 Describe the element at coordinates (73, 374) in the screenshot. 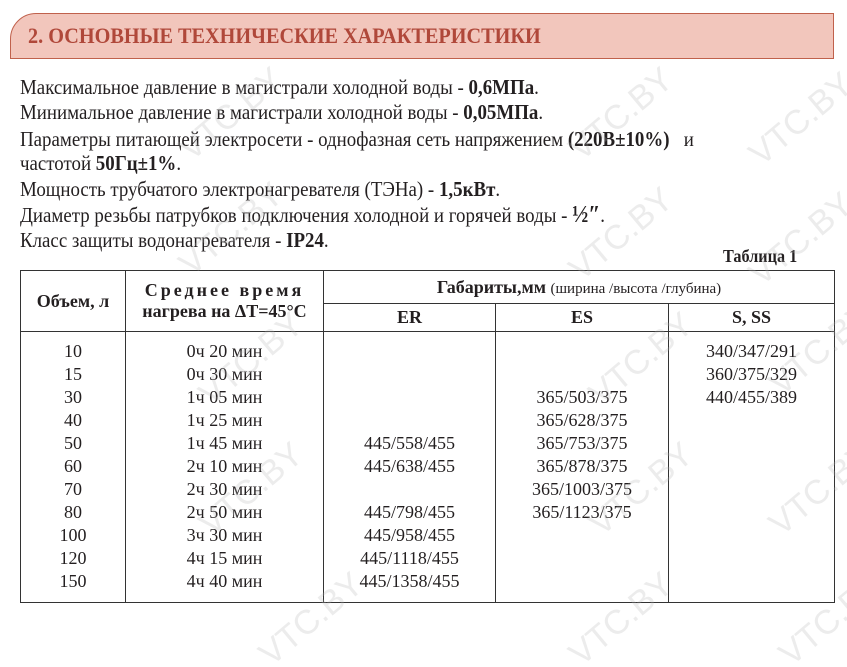

I see `cell-volume: 15` at that location.